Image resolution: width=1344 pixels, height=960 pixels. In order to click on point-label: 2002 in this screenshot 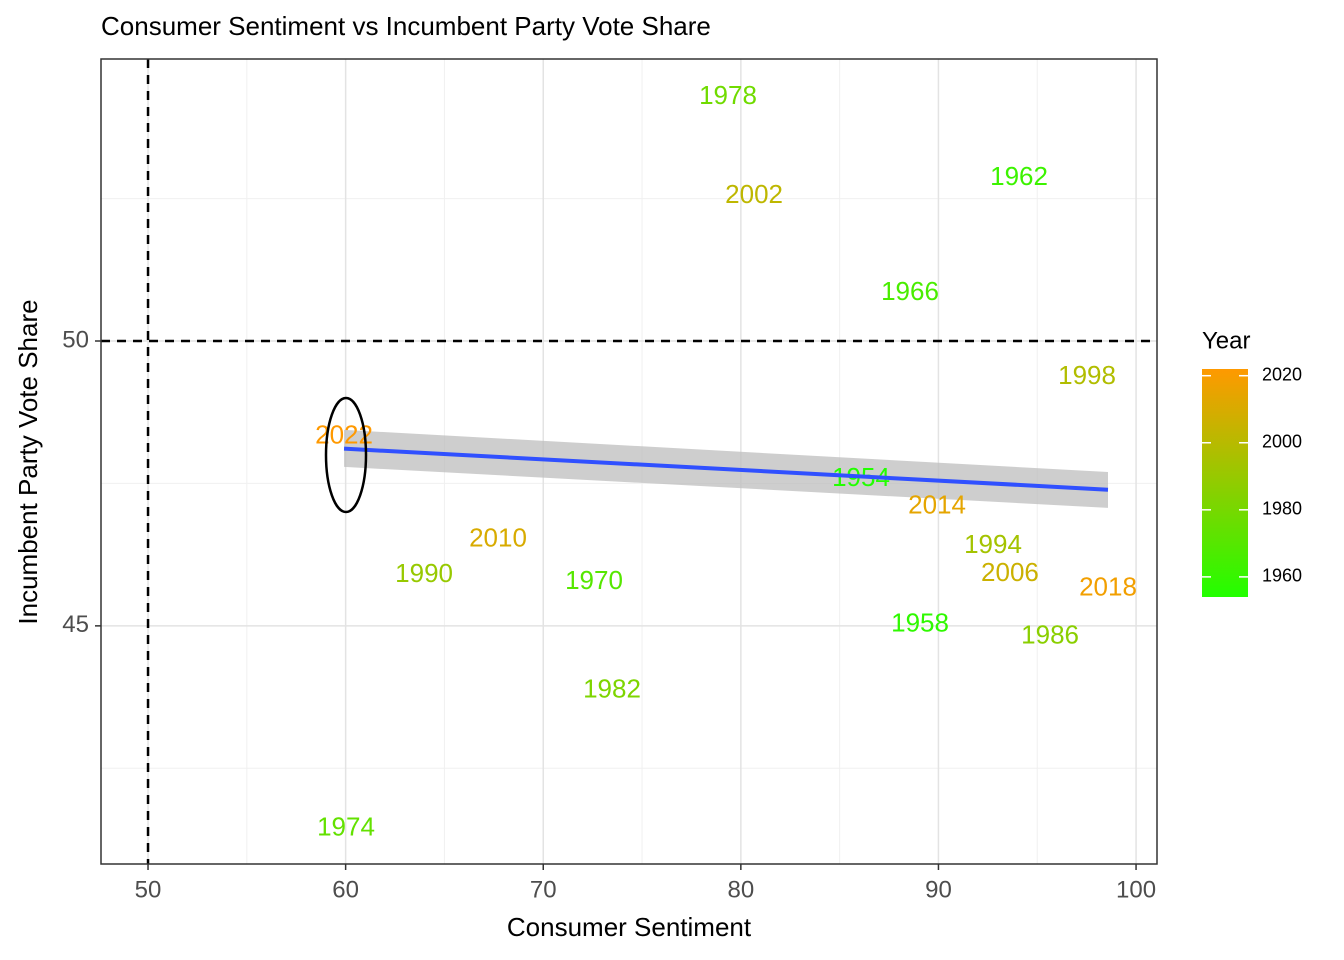, I will do `click(754, 194)`.